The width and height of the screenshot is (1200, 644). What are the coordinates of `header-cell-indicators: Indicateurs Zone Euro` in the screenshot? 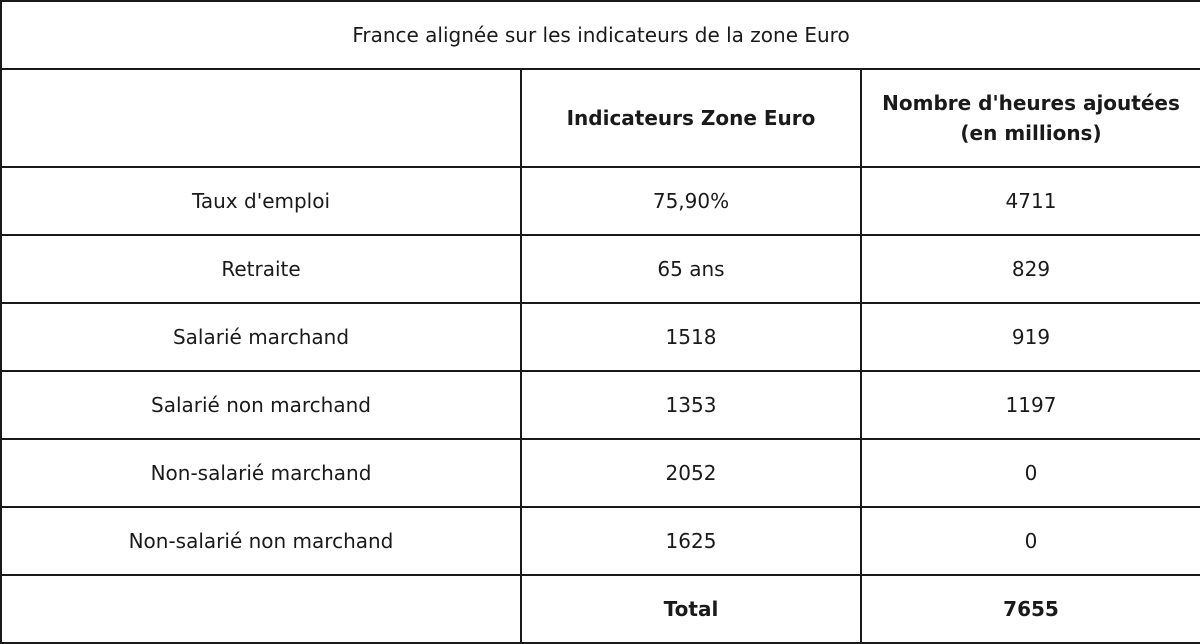 It's located at (691, 118).